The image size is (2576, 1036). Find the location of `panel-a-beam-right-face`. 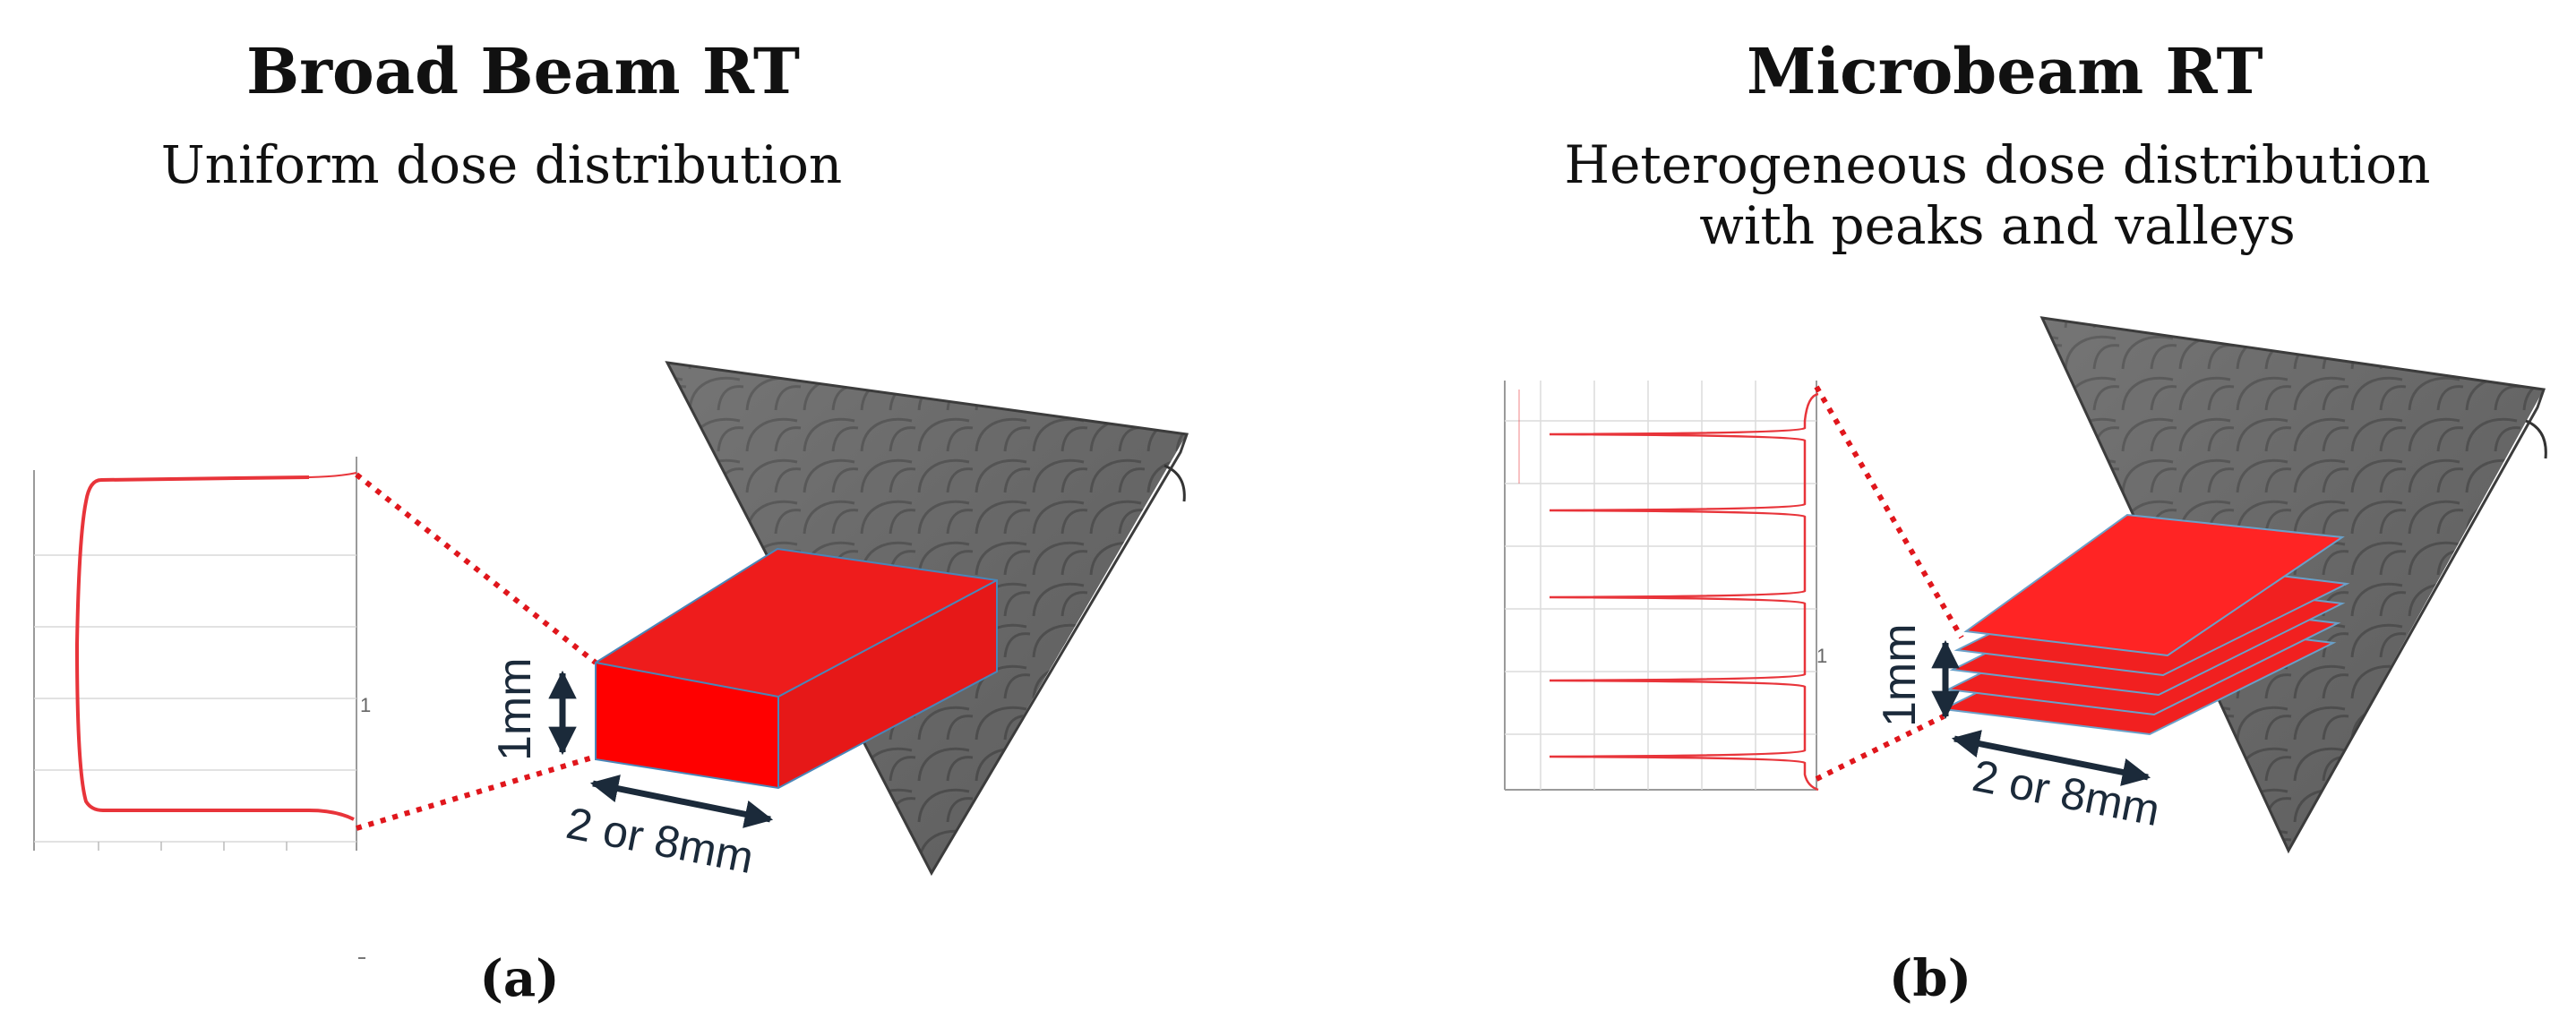

panel-a-beam-right-face is located at coordinates (887, 684).